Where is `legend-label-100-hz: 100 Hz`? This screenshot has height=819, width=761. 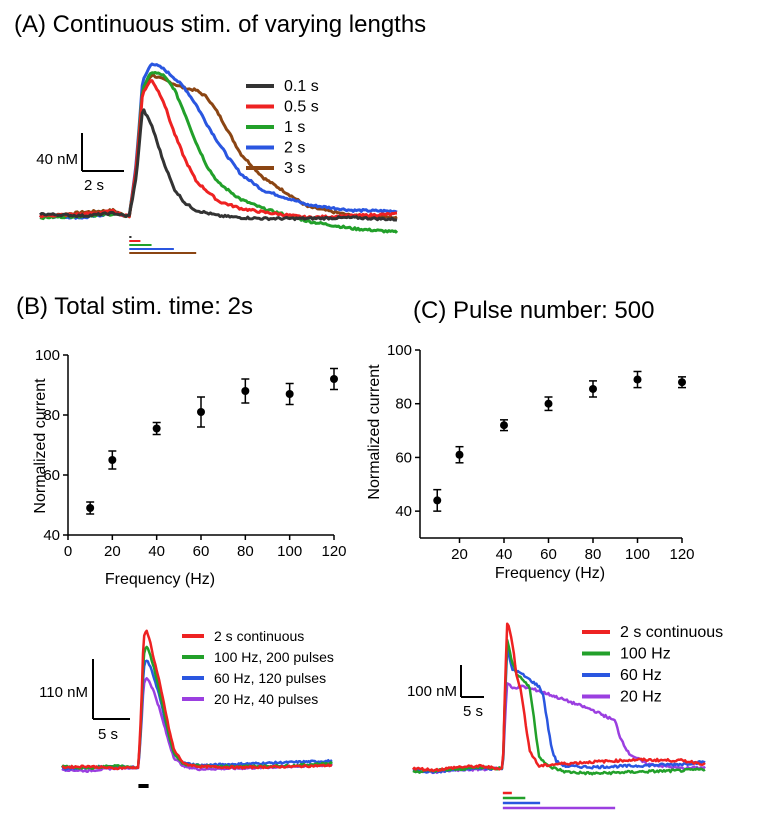
legend-label-100-hz: 100 Hz is located at coordinates (645, 654).